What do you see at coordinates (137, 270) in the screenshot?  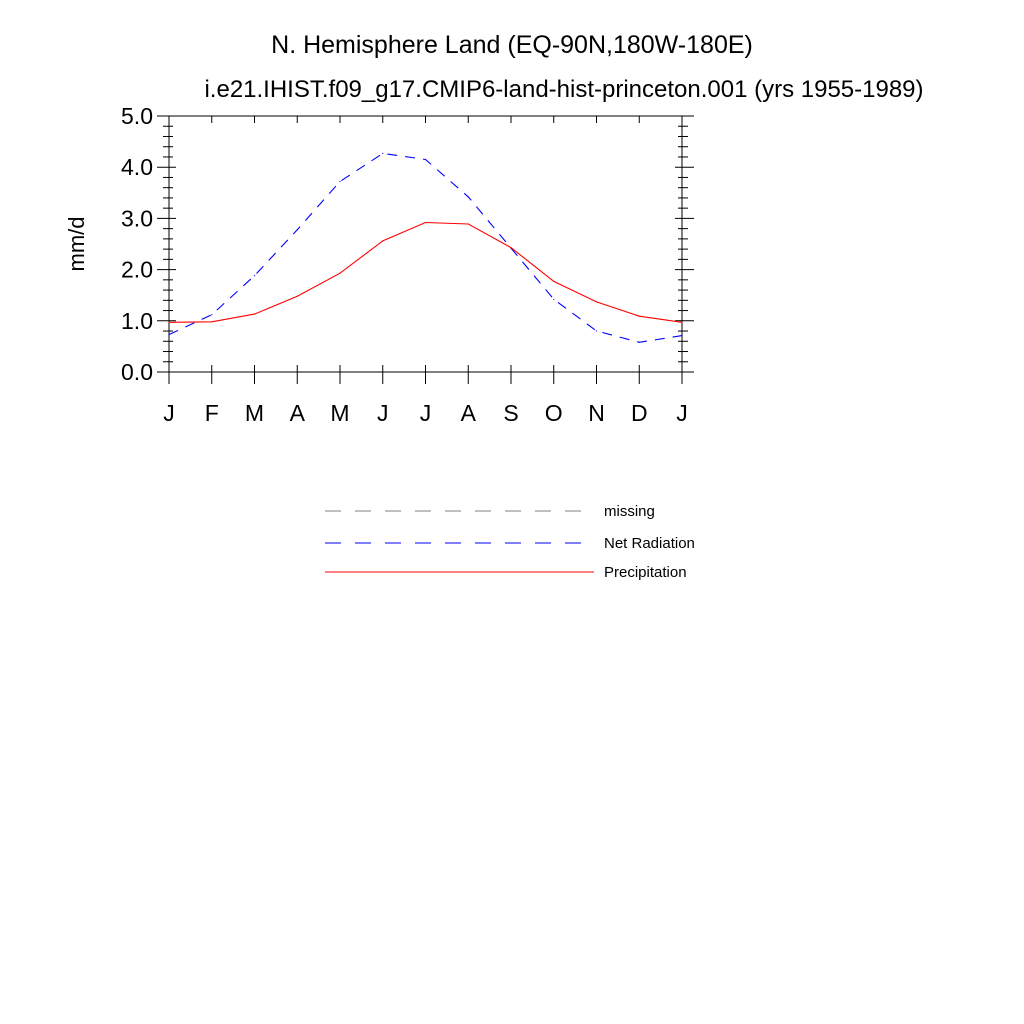 I see `y-tick-label: 2.0` at bounding box center [137, 270].